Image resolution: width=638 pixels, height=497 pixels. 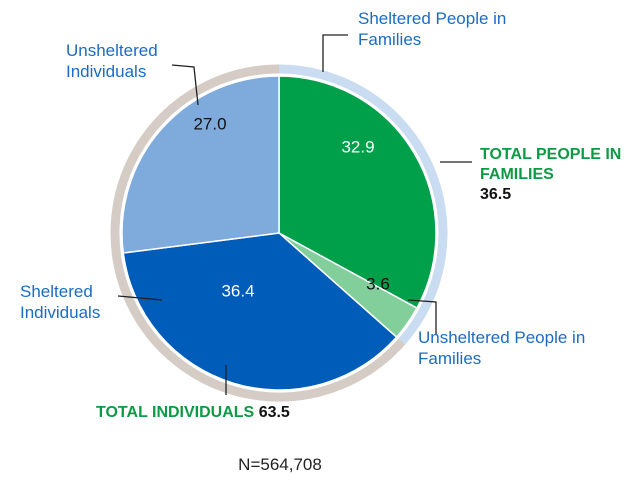 What do you see at coordinates (60, 302) in the screenshot?
I see `category-label: Sheltered Individuals` at bounding box center [60, 302].